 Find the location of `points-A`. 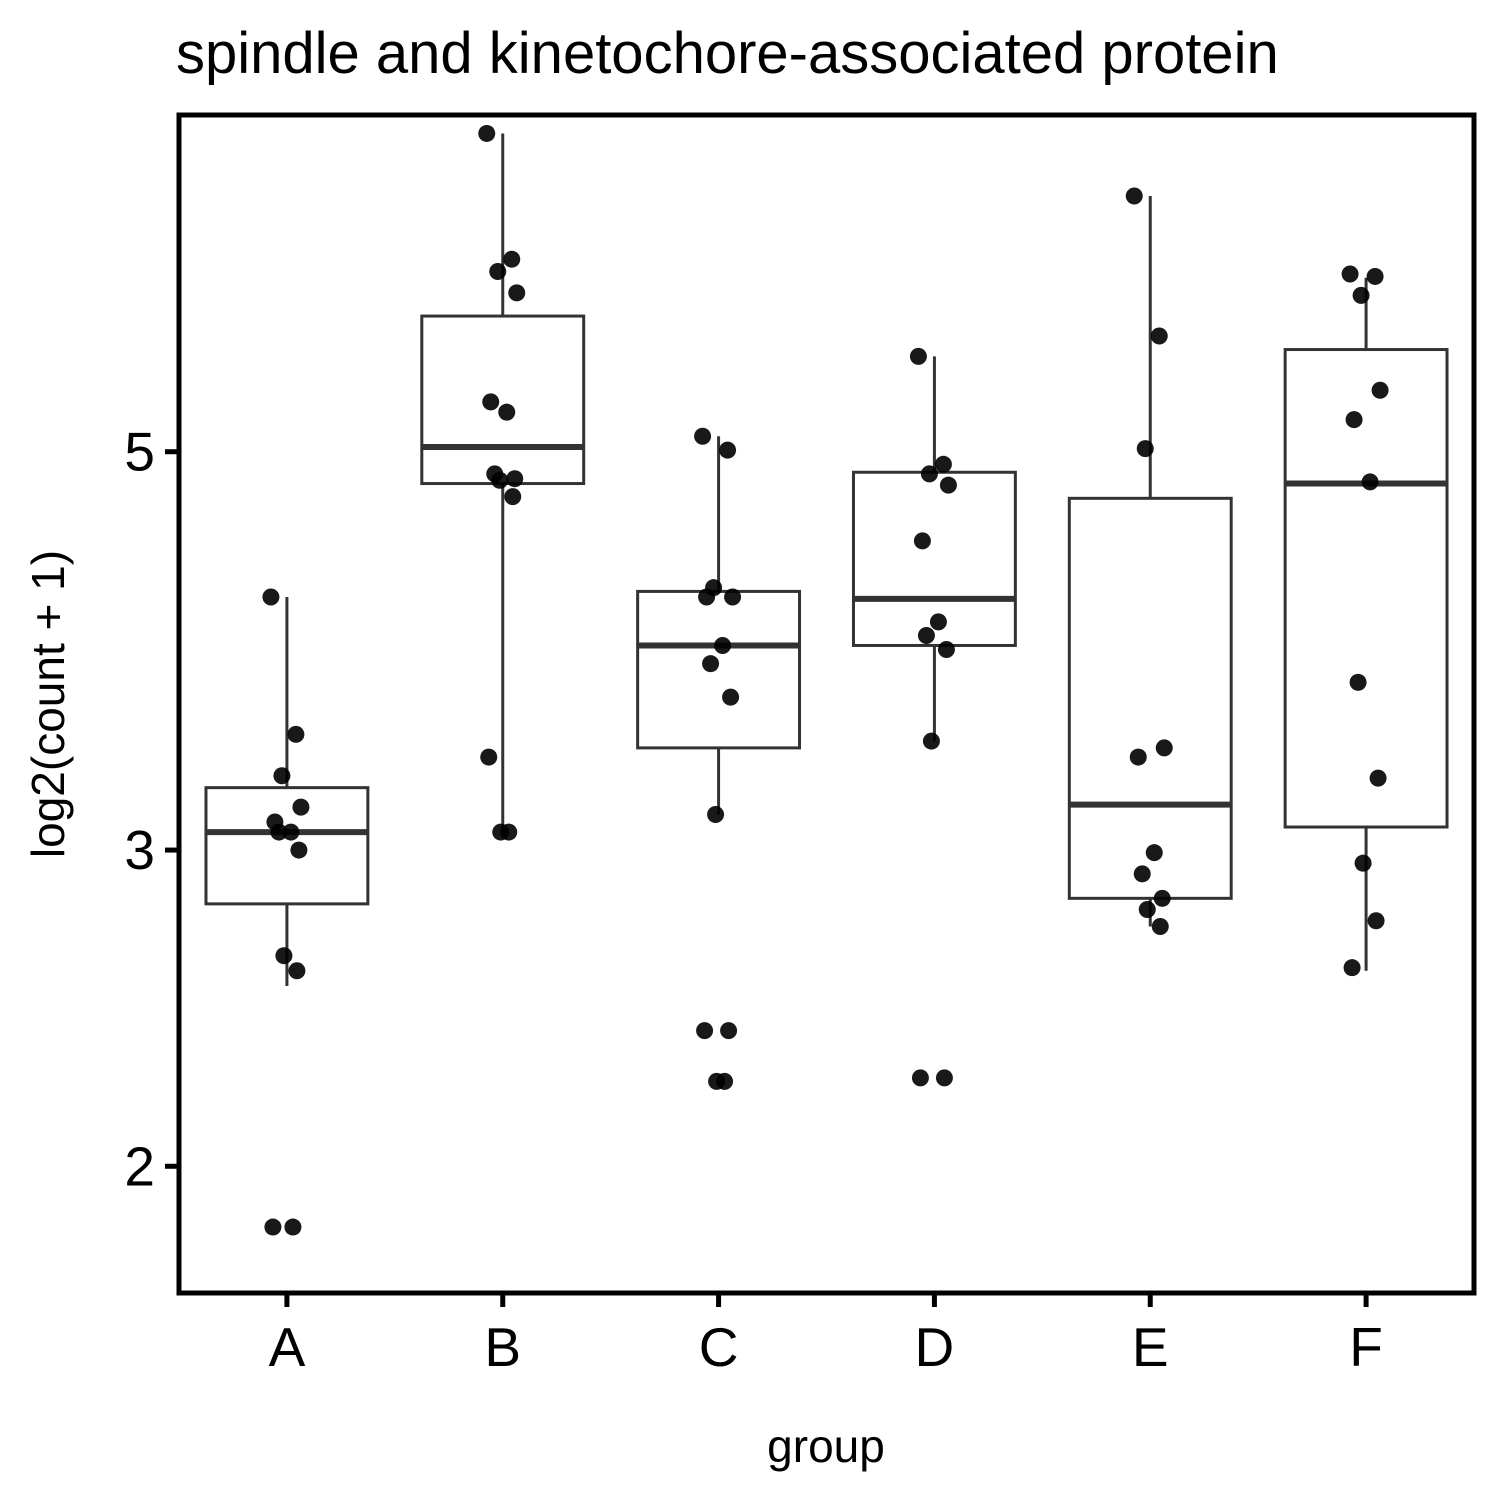

points-A is located at coordinates (286, 912).